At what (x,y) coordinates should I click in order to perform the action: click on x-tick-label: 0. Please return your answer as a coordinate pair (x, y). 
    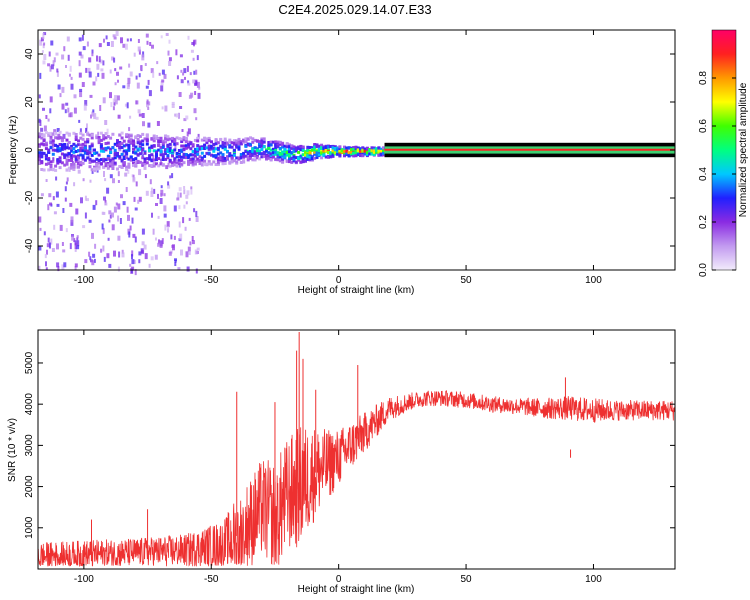
    Looking at the image, I should click on (339, 579).